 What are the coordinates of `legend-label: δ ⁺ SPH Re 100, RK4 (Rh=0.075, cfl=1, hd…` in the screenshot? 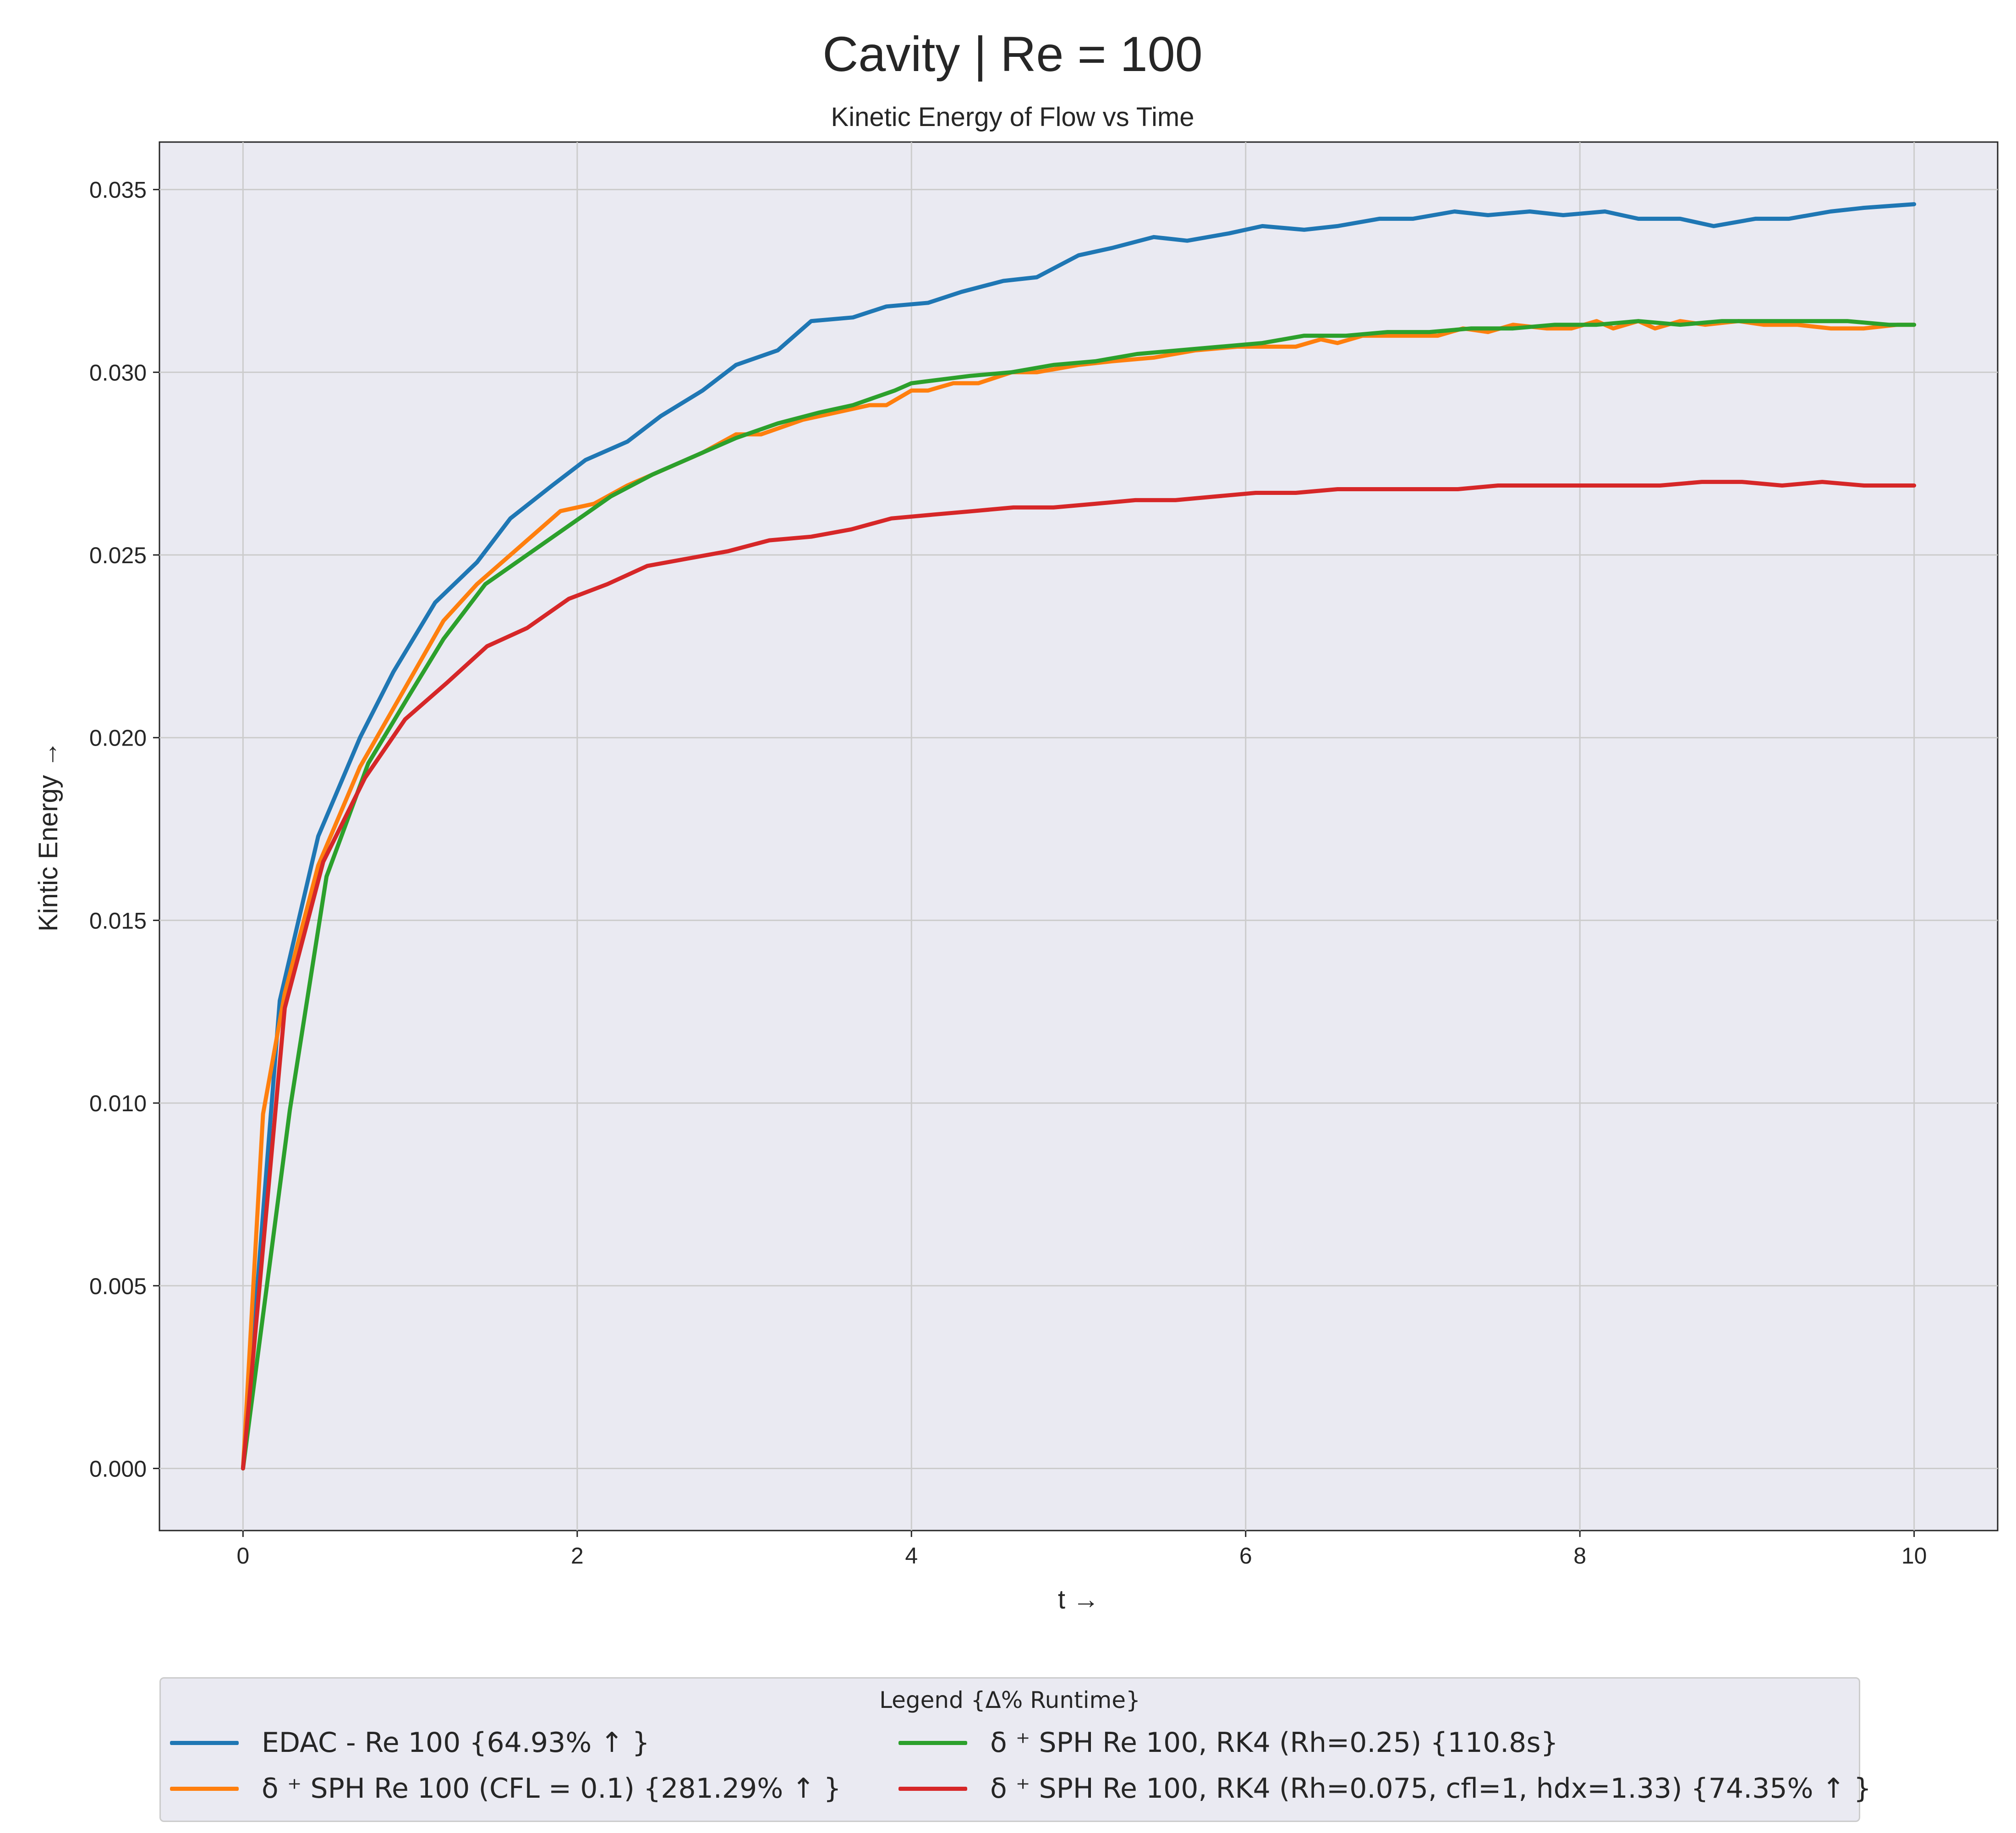 It's located at (1431, 1789).